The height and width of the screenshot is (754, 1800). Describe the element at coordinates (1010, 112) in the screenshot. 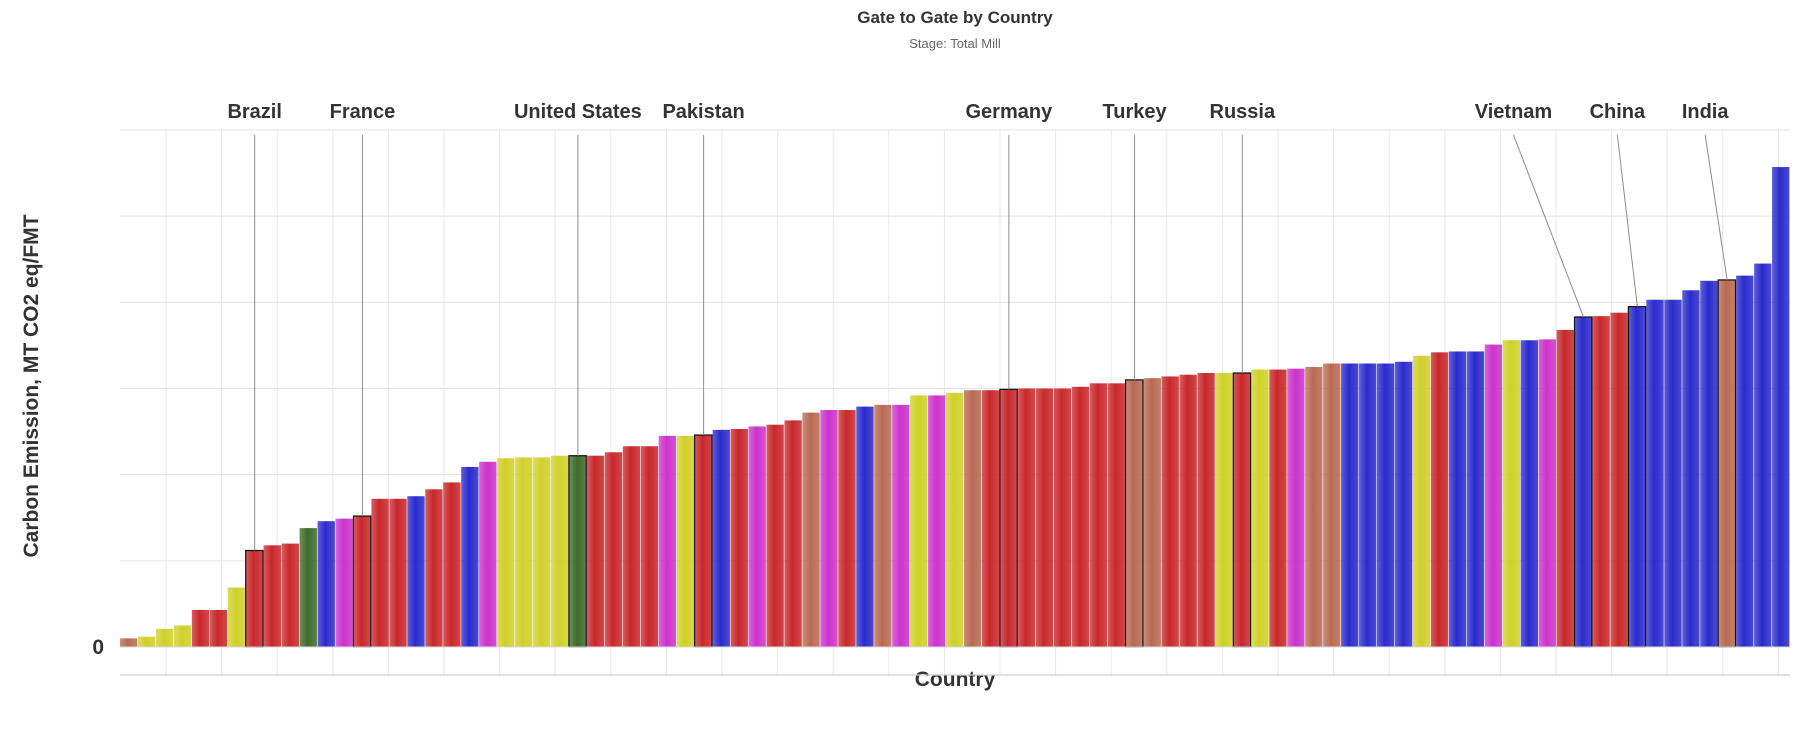

I see `annotation-germany: Germany` at that location.